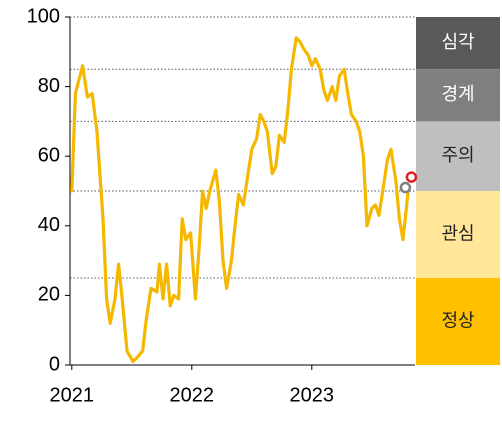 This screenshot has width=502, height=426. What do you see at coordinates (43, 16) in the screenshot?
I see `y-tick-label: 100` at bounding box center [43, 16].